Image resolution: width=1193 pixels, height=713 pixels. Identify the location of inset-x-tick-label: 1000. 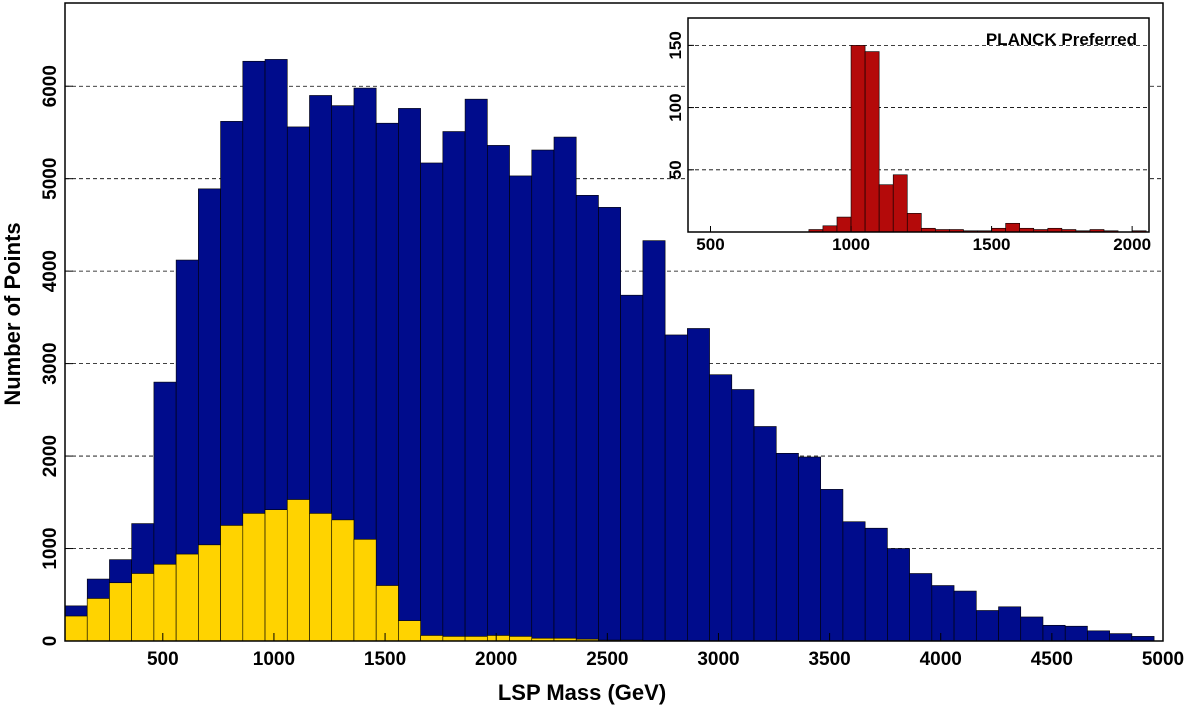
(851, 244).